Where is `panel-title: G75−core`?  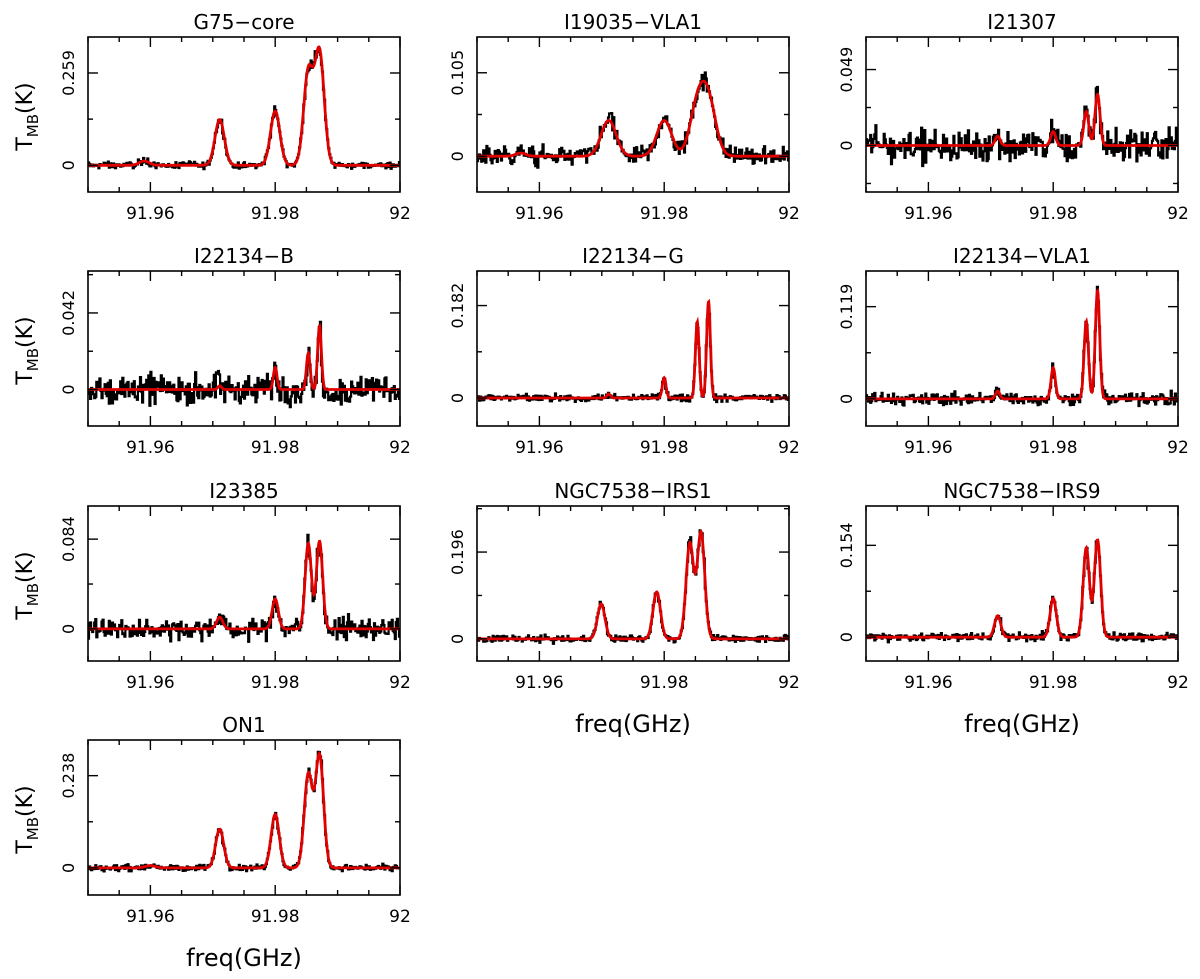 panel-title: G75−core is located at coordinates (243, 22).